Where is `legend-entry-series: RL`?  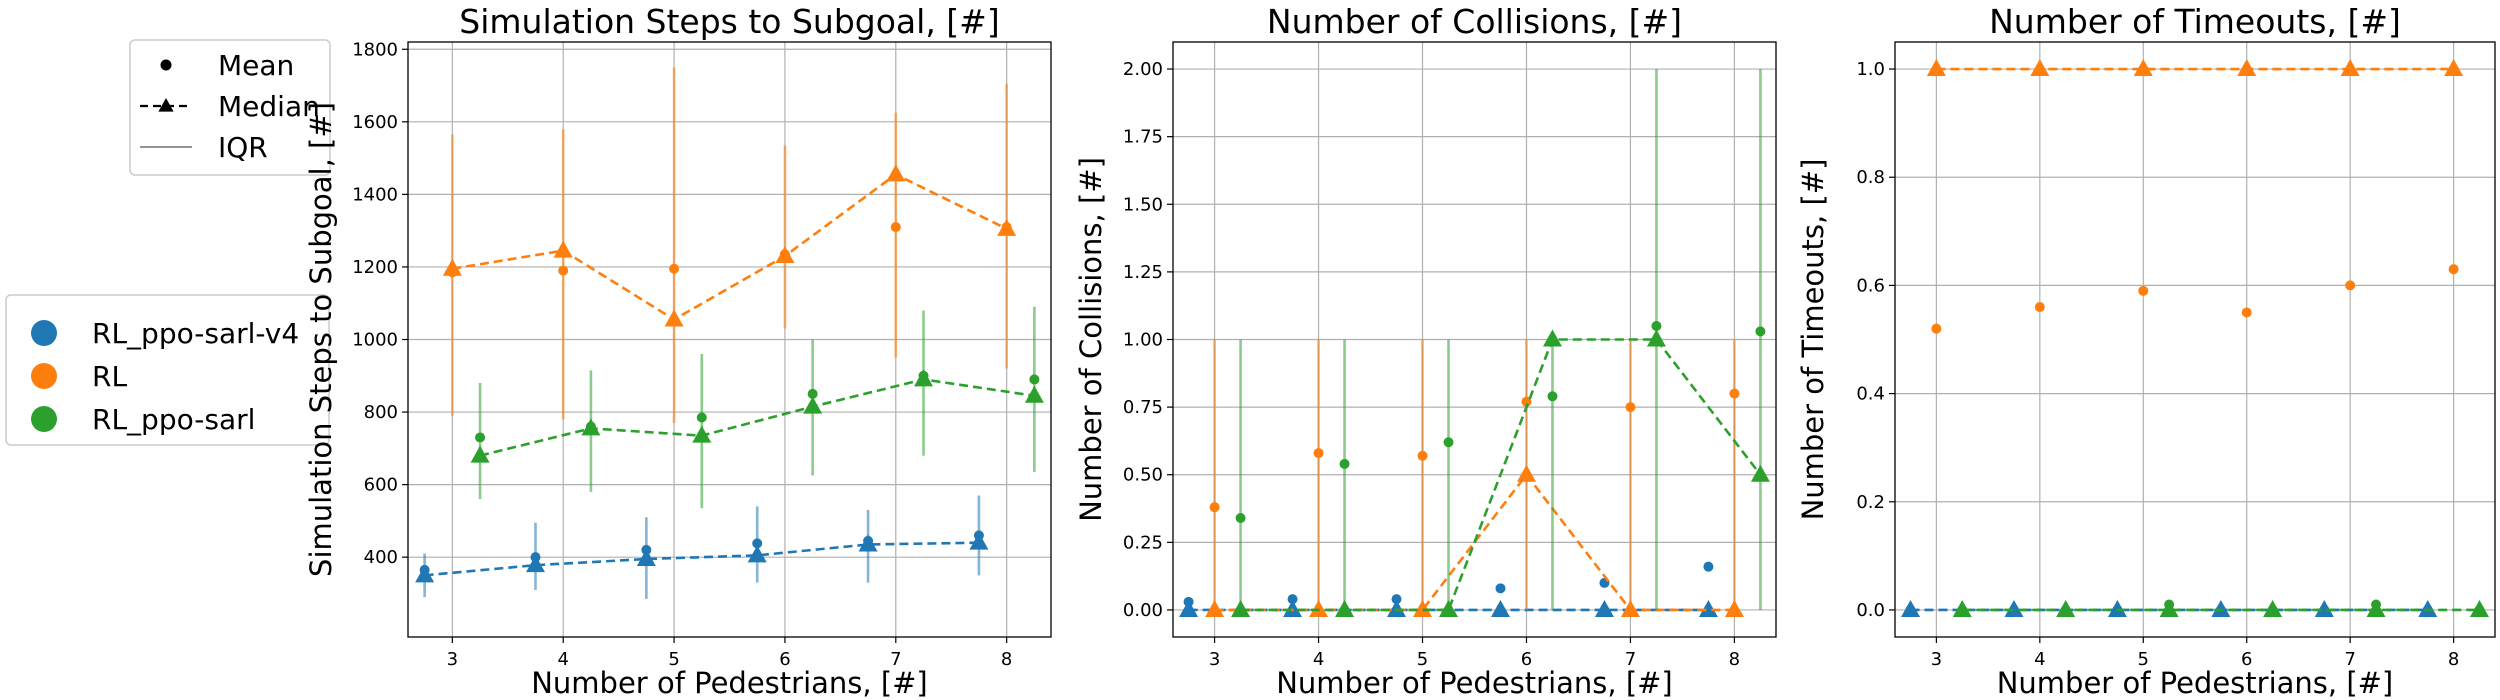
legend-entry-series: RL is located at coordinates (79, 376).